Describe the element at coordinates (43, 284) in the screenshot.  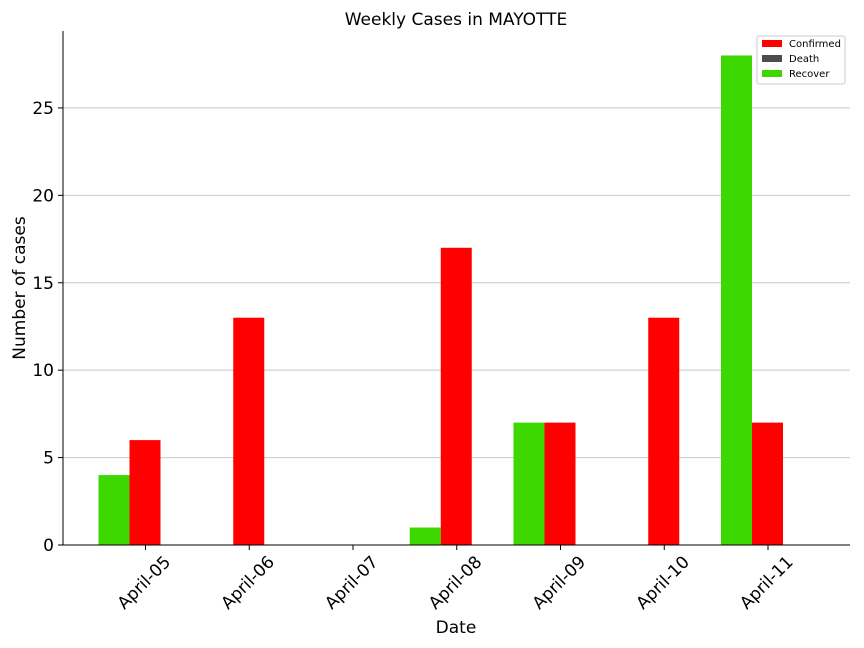
I see `y-tick-label: 15` at that location.